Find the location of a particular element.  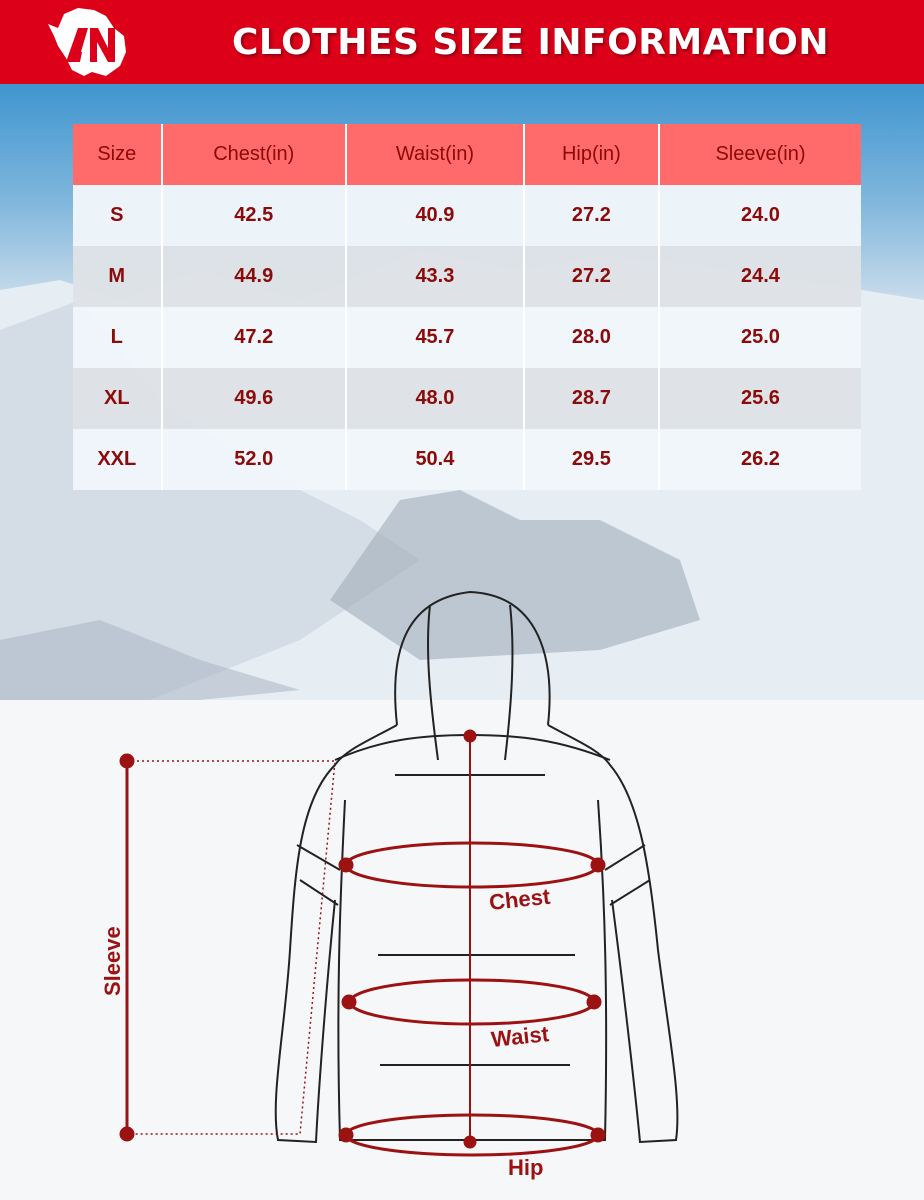

table-row: L 47.2 45.7 28.0 25.0 is located at coordinates (467, 337).